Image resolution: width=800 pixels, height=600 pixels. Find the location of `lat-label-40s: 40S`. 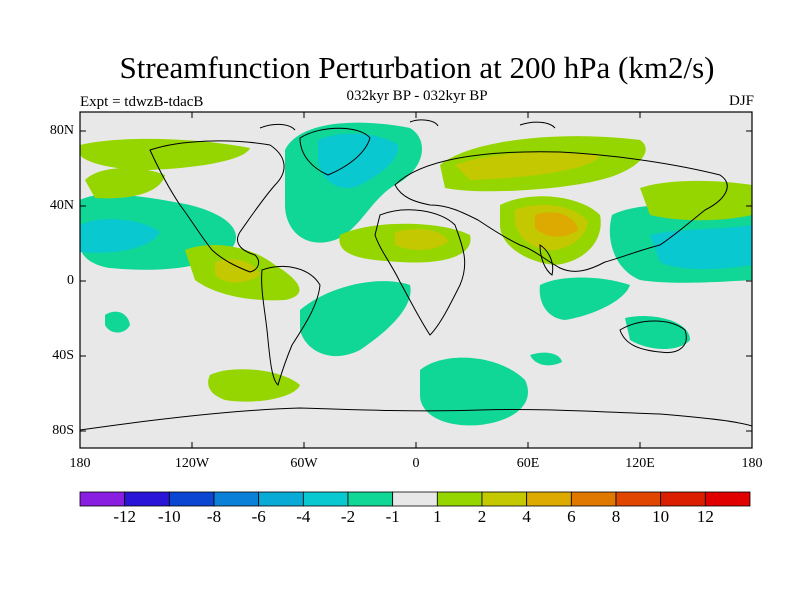

lat-label-40s: 40S is located at coordinates (63, 355).